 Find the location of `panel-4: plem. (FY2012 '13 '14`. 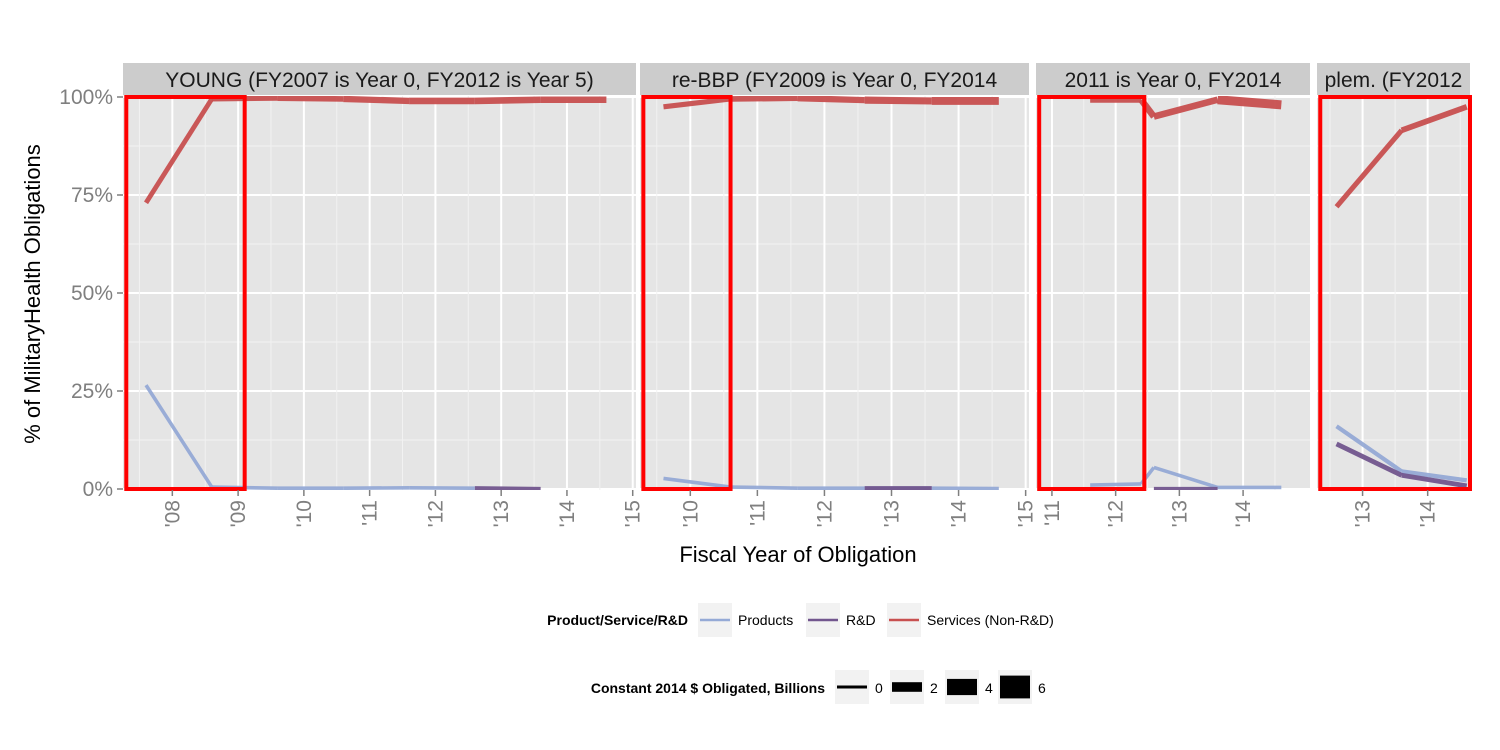

panel-4: plem. (FY2012 '13 '14 is located at coordinates (1395, 295).